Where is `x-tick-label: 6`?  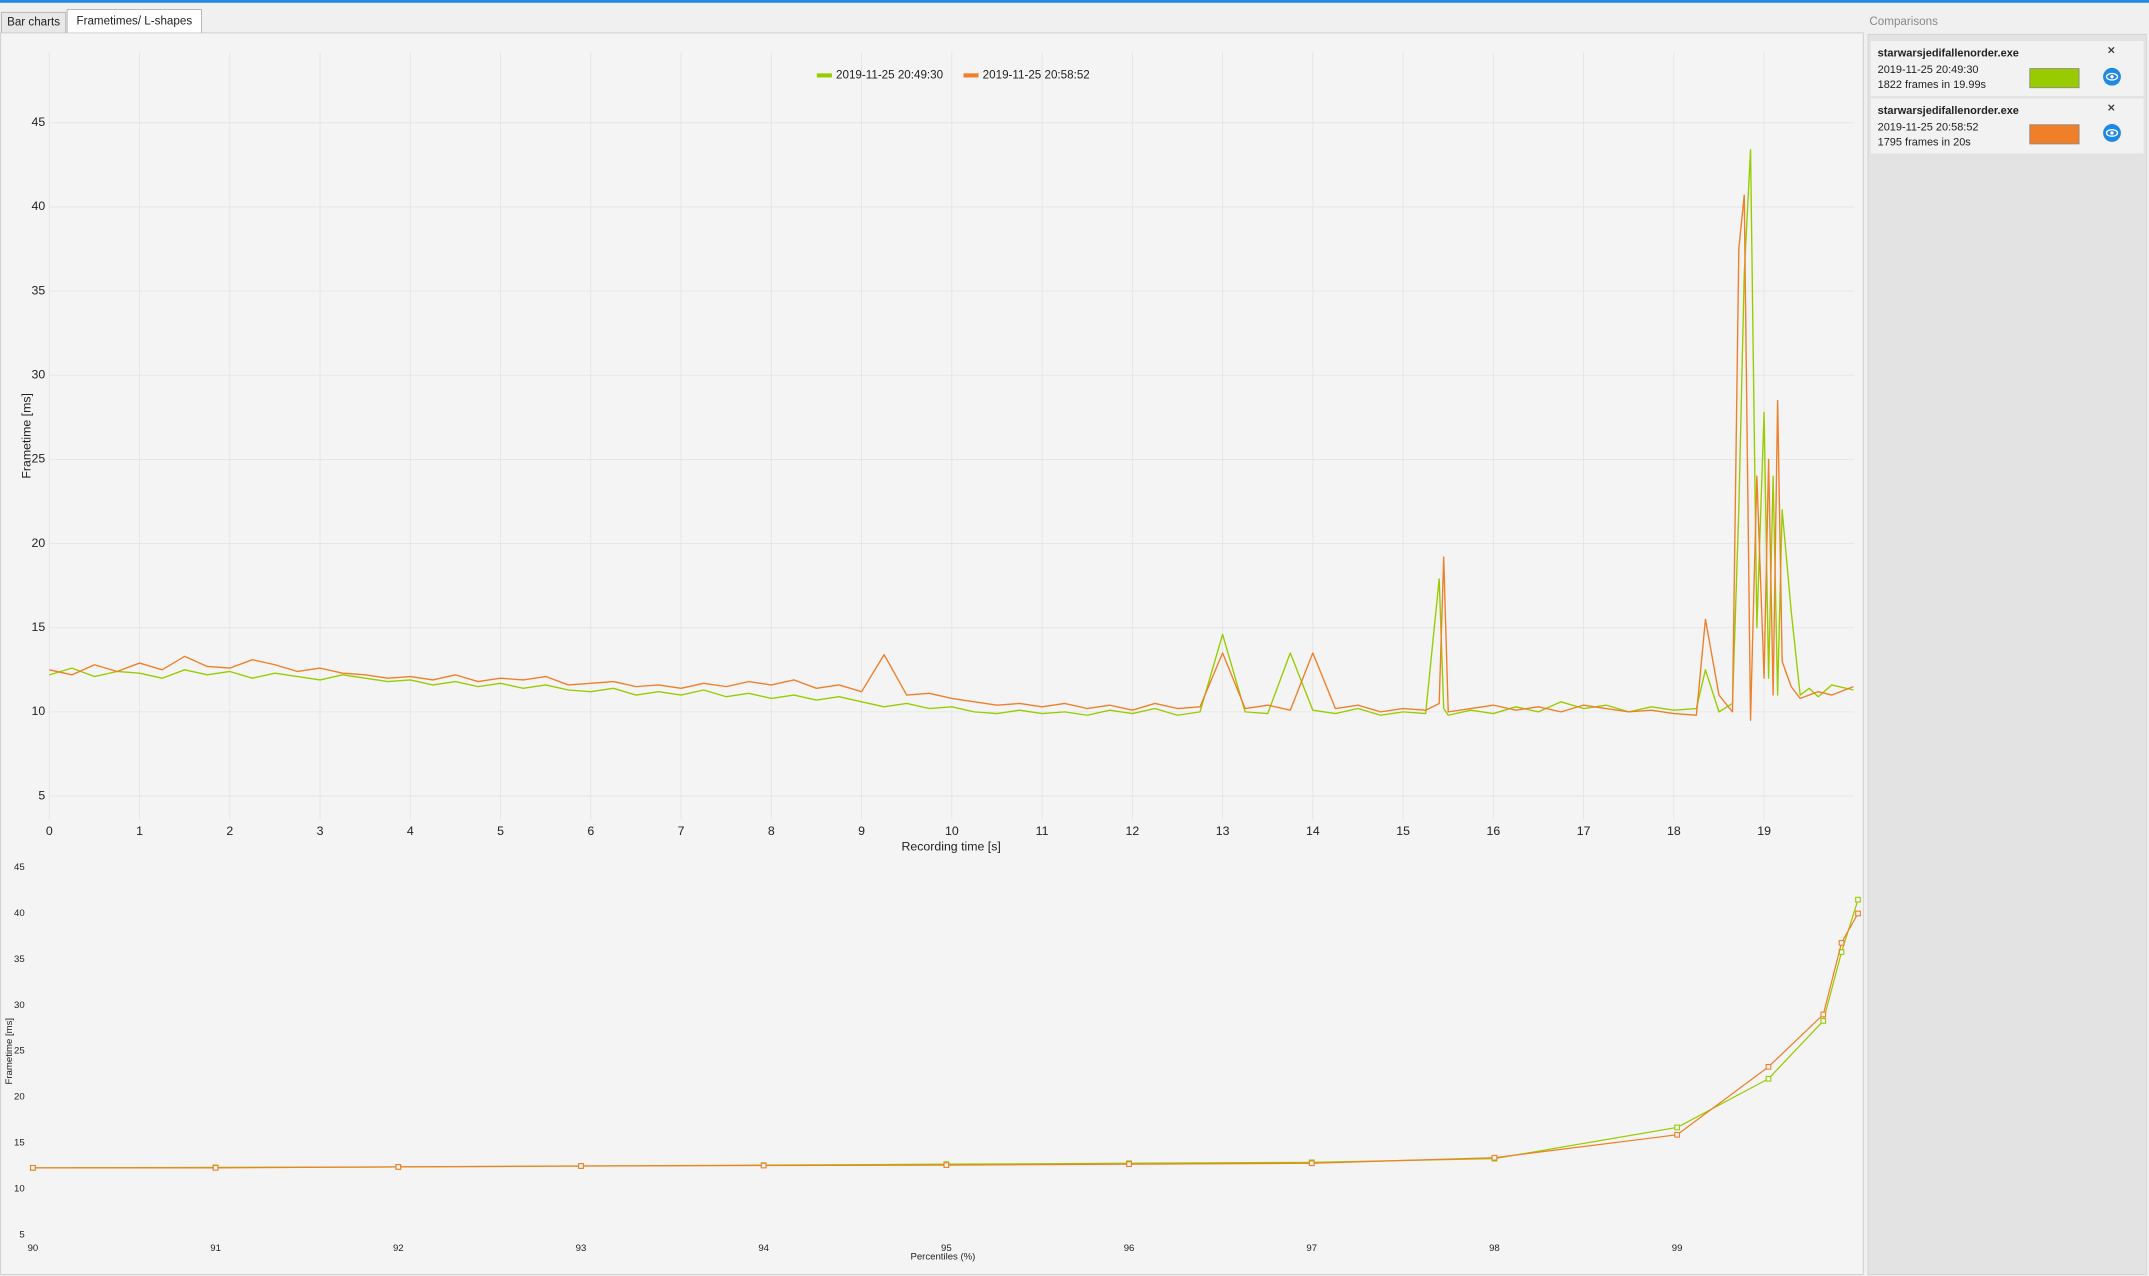
x-tick-label: 6 is located at coordinates (590, 831).